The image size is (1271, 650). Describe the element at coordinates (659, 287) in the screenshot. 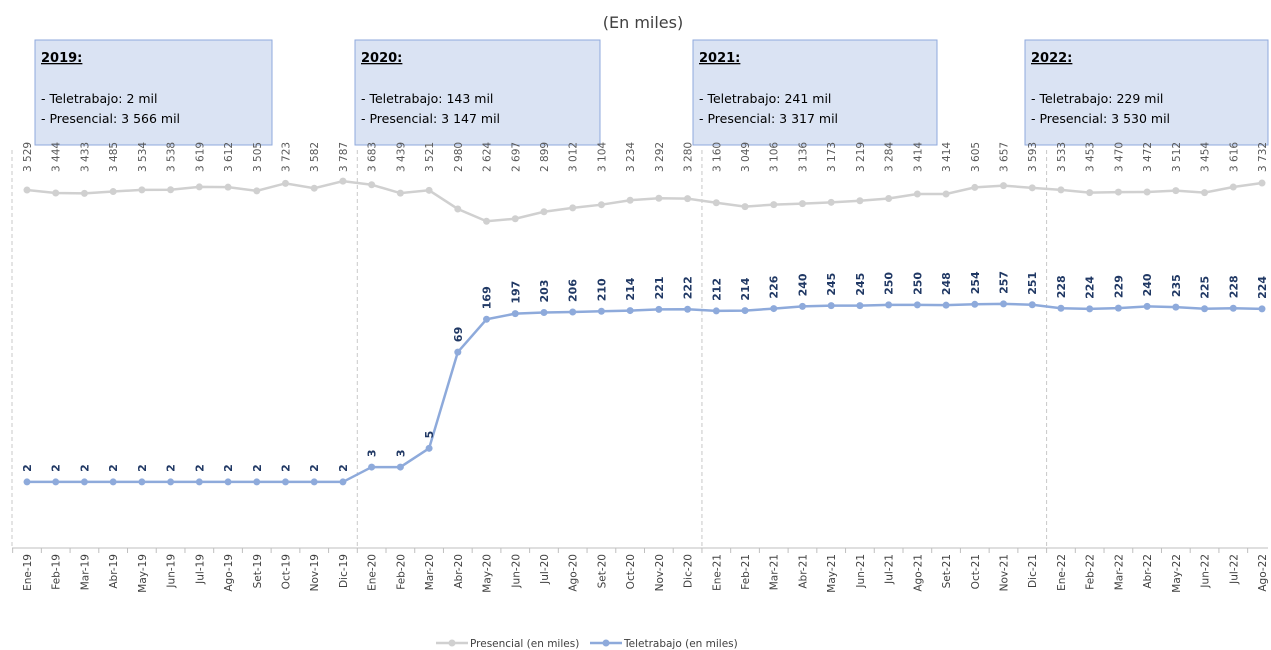

I see `data-label: 221` at that location.